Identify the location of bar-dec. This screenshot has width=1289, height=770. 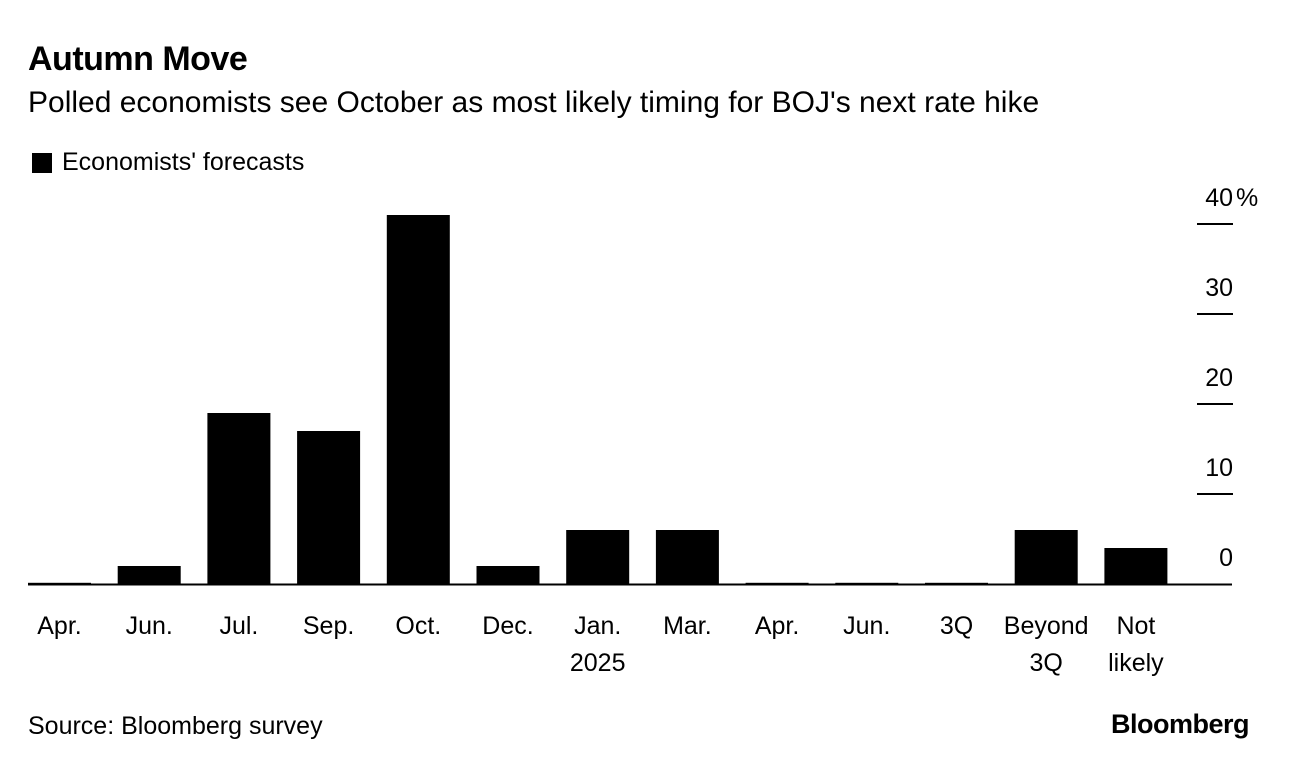
(508, 575).